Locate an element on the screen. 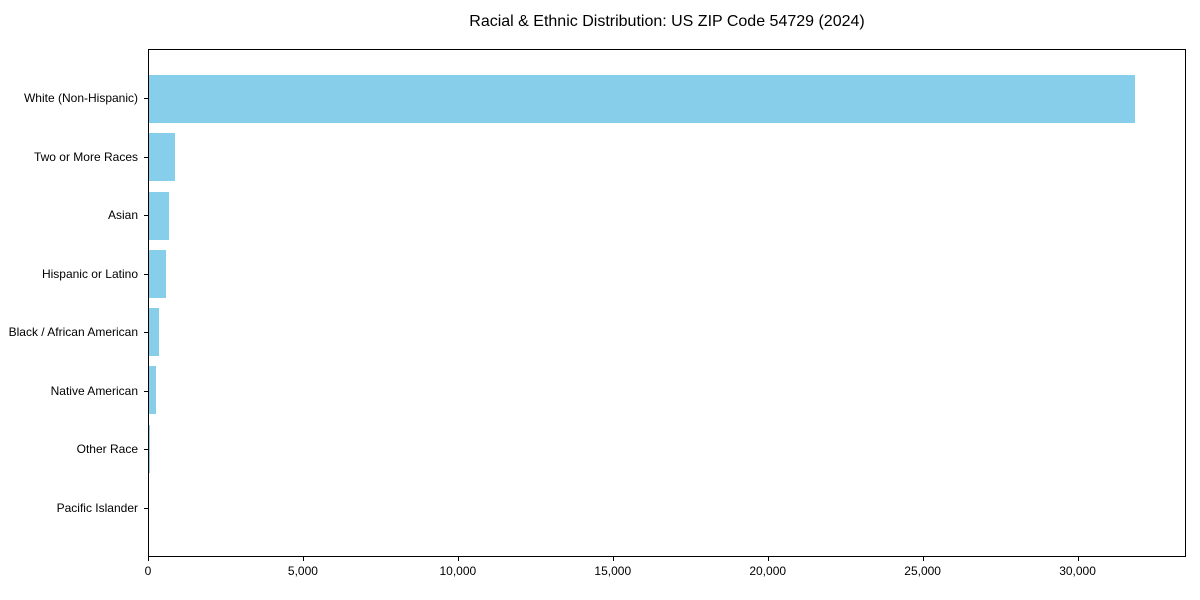  x-tick-label: 20,000 is located at coordinates (768, 571).